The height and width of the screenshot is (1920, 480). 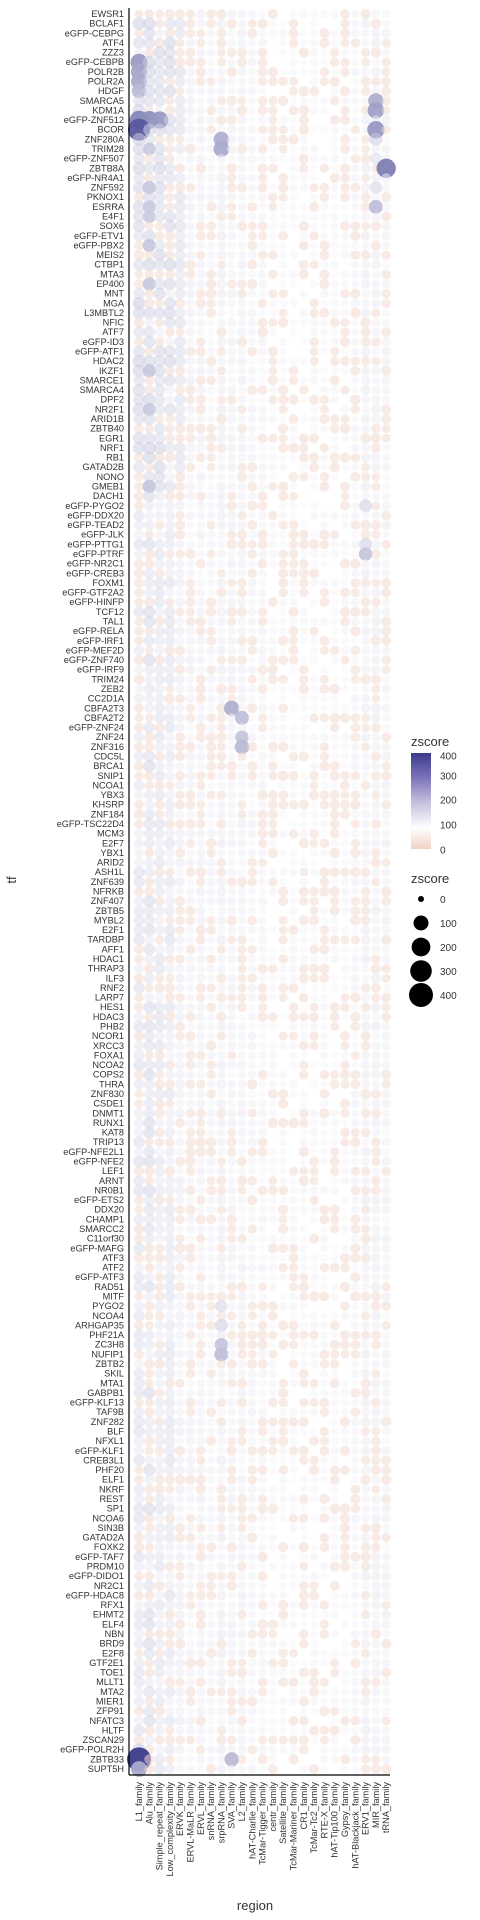 I want to click on y-tick-label: LARP7, so click(x=109, y=998).